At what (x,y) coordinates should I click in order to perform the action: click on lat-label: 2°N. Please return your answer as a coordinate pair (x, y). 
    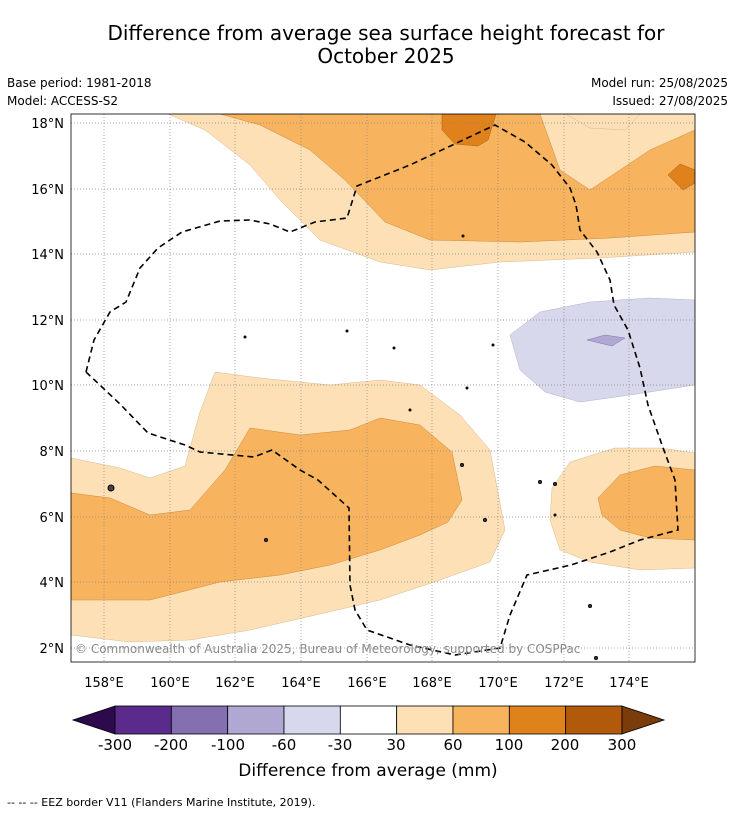
    Looking at the image, I should click on (52, 649).